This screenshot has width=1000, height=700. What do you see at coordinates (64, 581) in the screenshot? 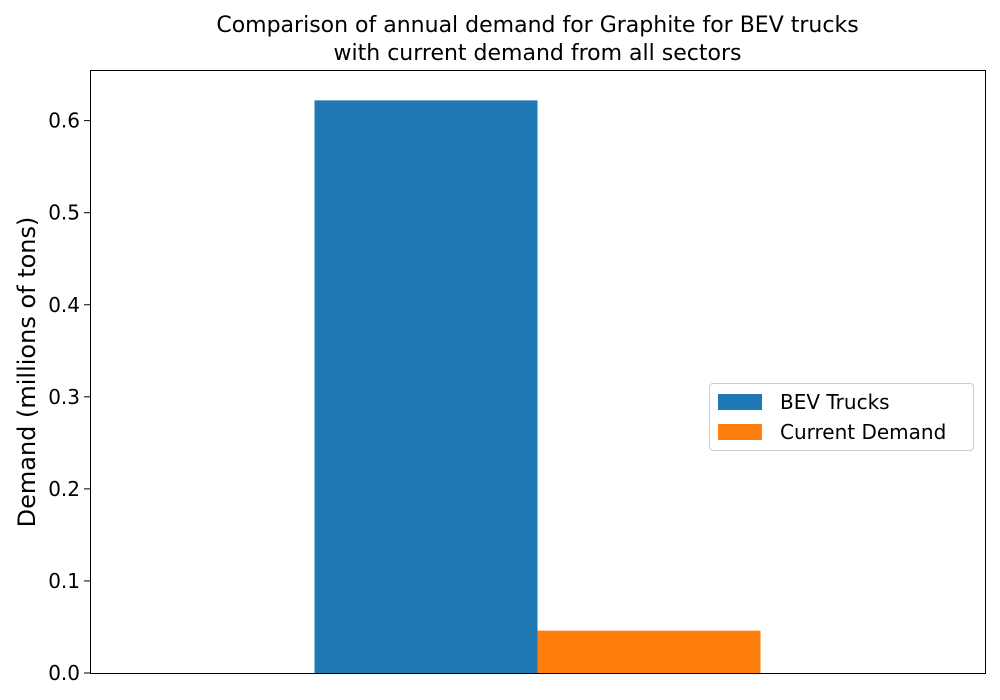
I see `y-tick-label: 0.1` at bounding box center [64, 581].